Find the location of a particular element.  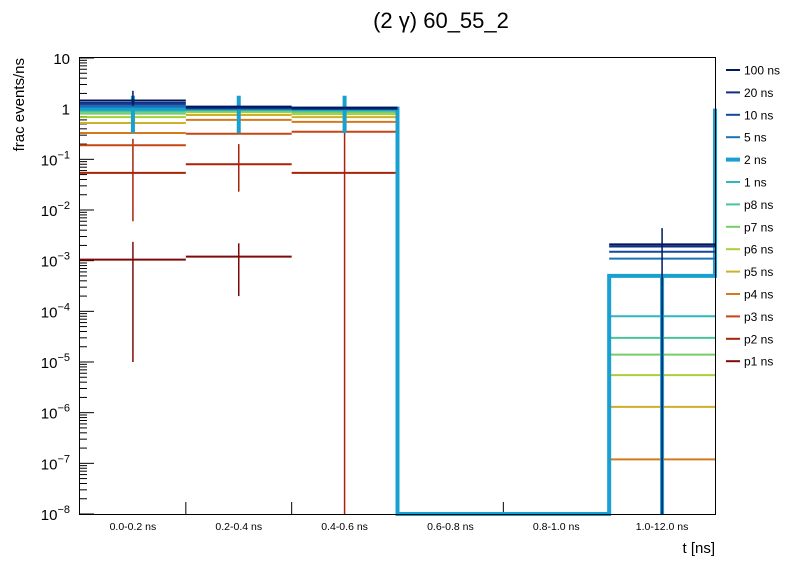

legend-item: p1 ns is located at coordinates (749, 362).